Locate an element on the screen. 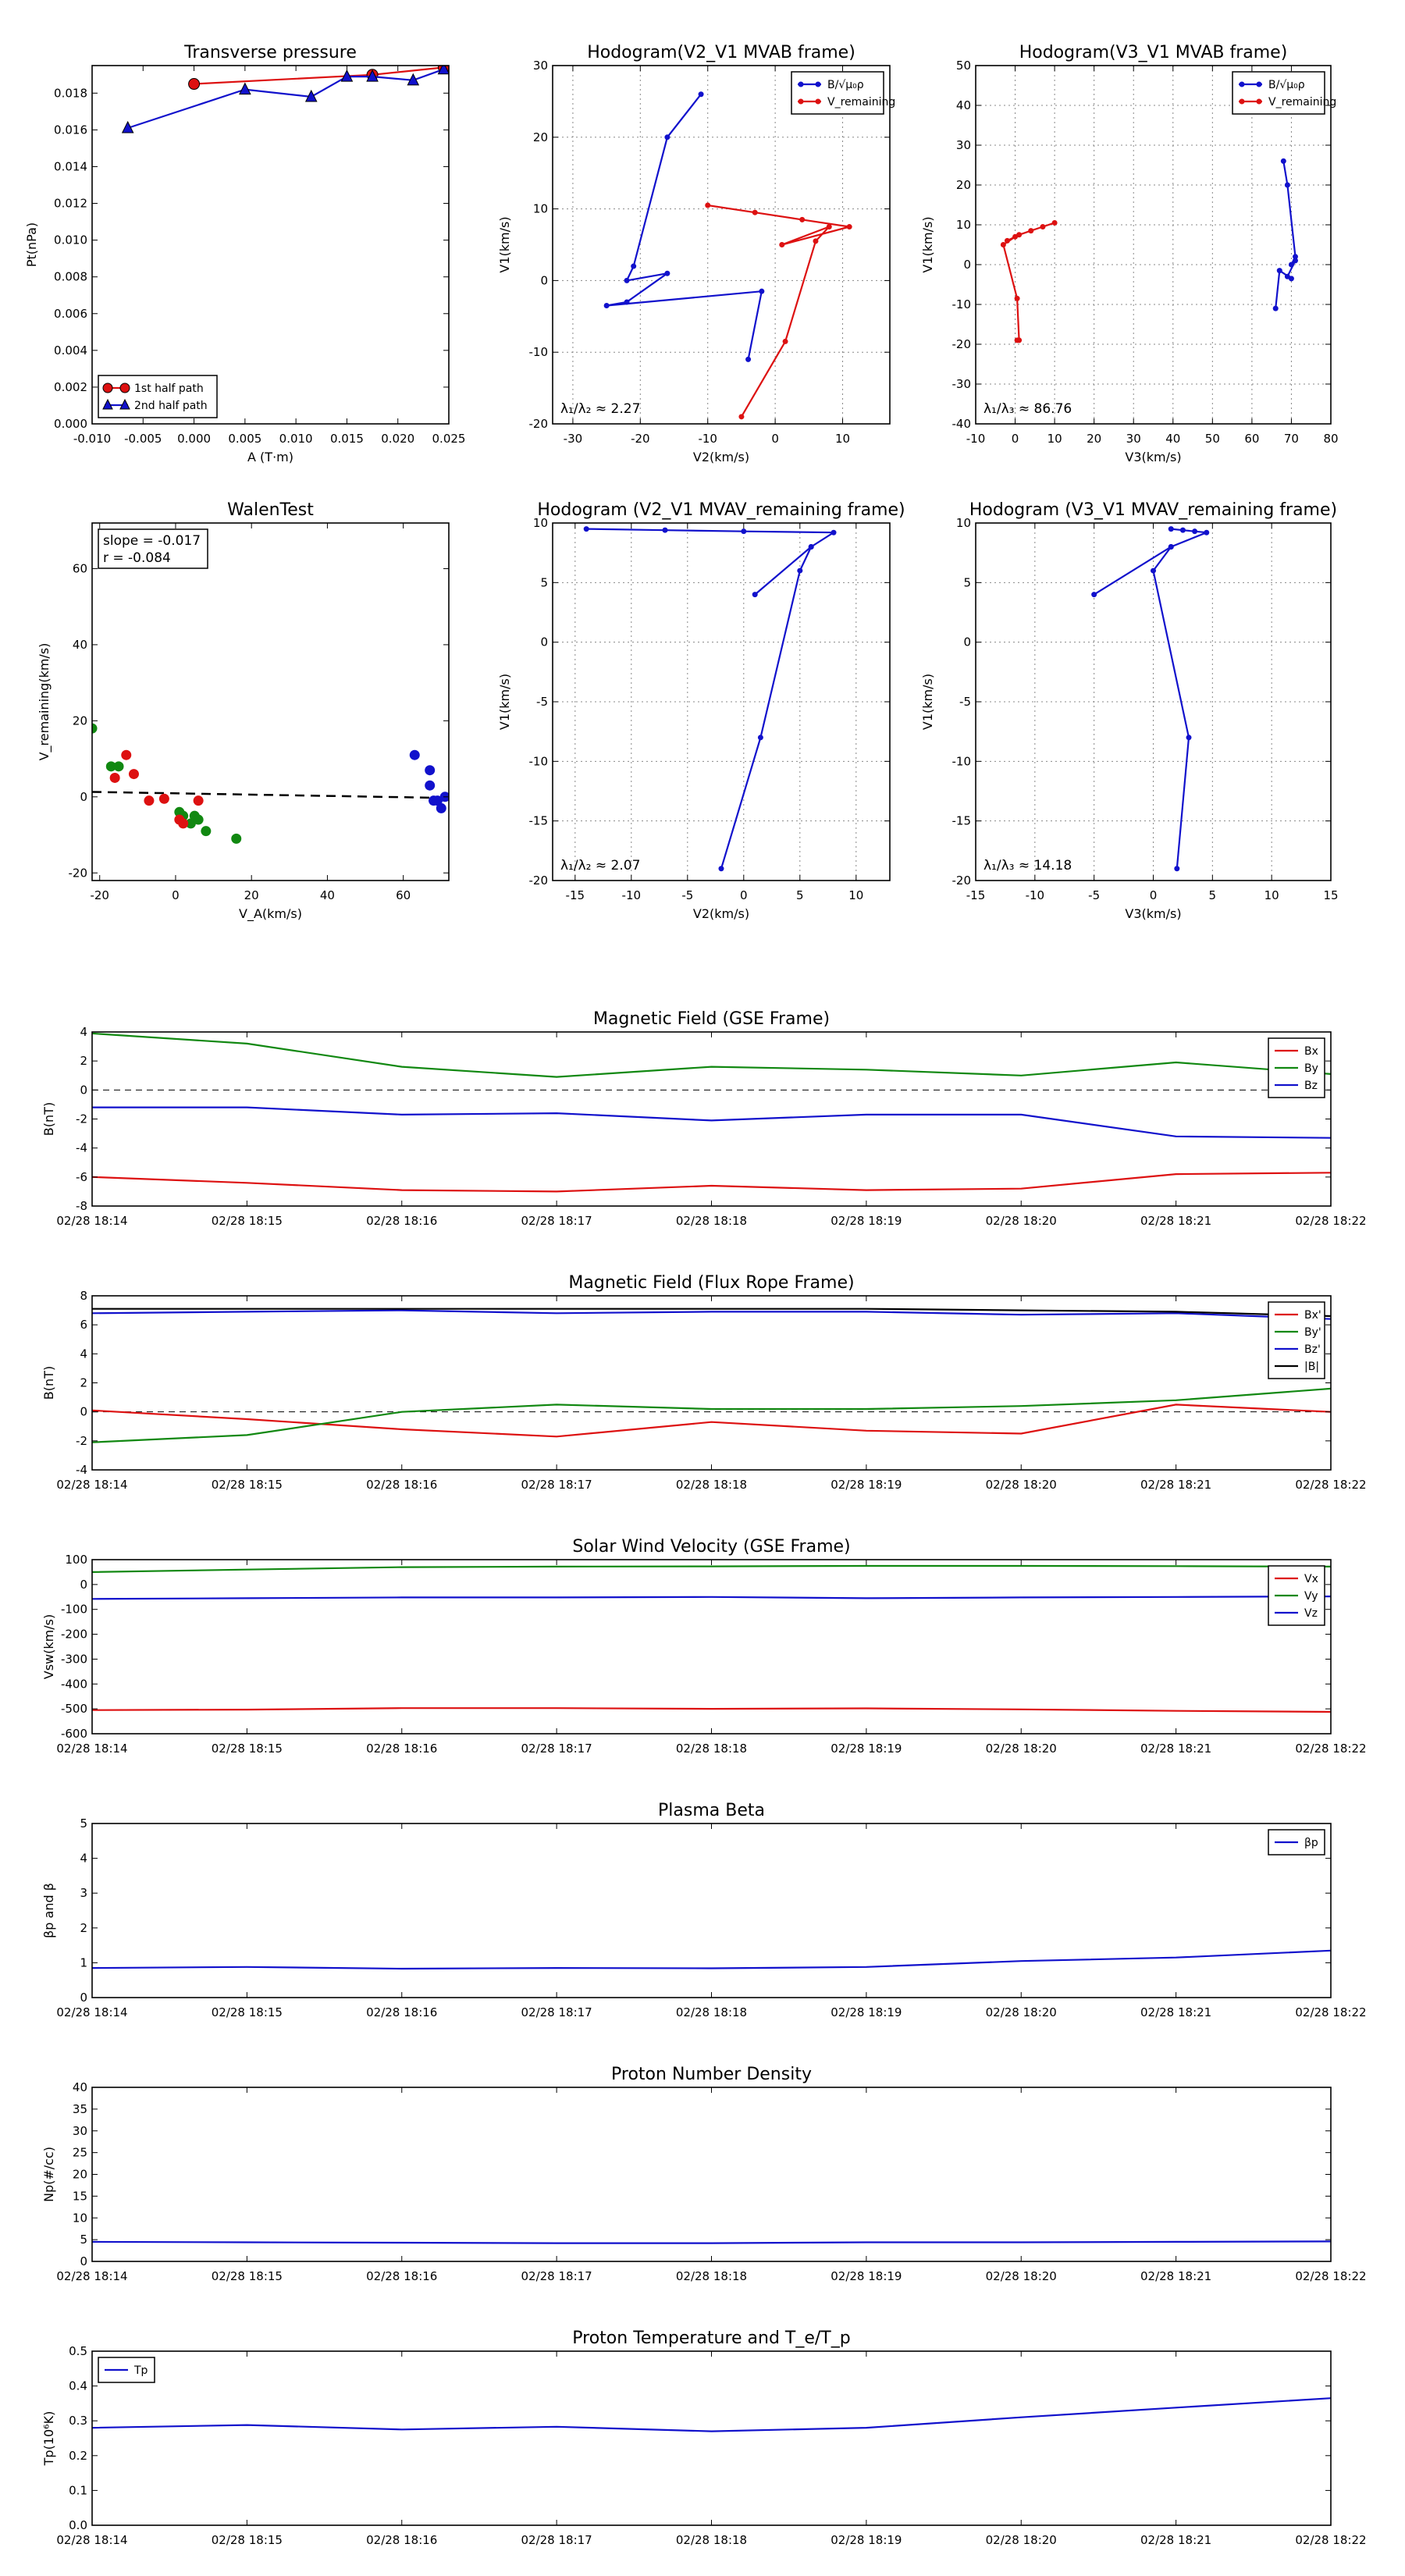 The width and height of the screenshot is (1405, 2576). x-tick-label: 02/28 18:17 is located at coordinates (556, 2276).